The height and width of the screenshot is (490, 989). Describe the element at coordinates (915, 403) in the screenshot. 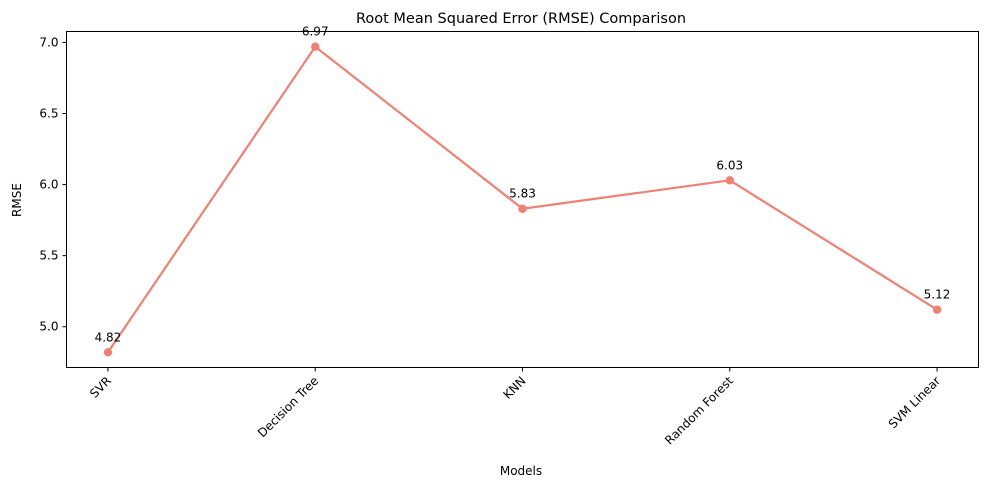

I see `x-tick-label: SVM Linear` at that location.